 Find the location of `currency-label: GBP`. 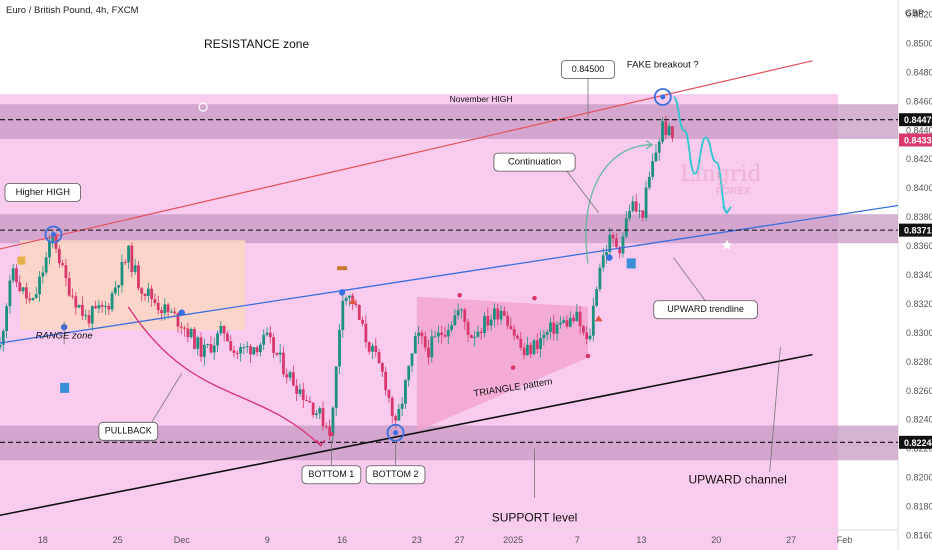

currency-label: GBP is located at coordinates (914, 13).